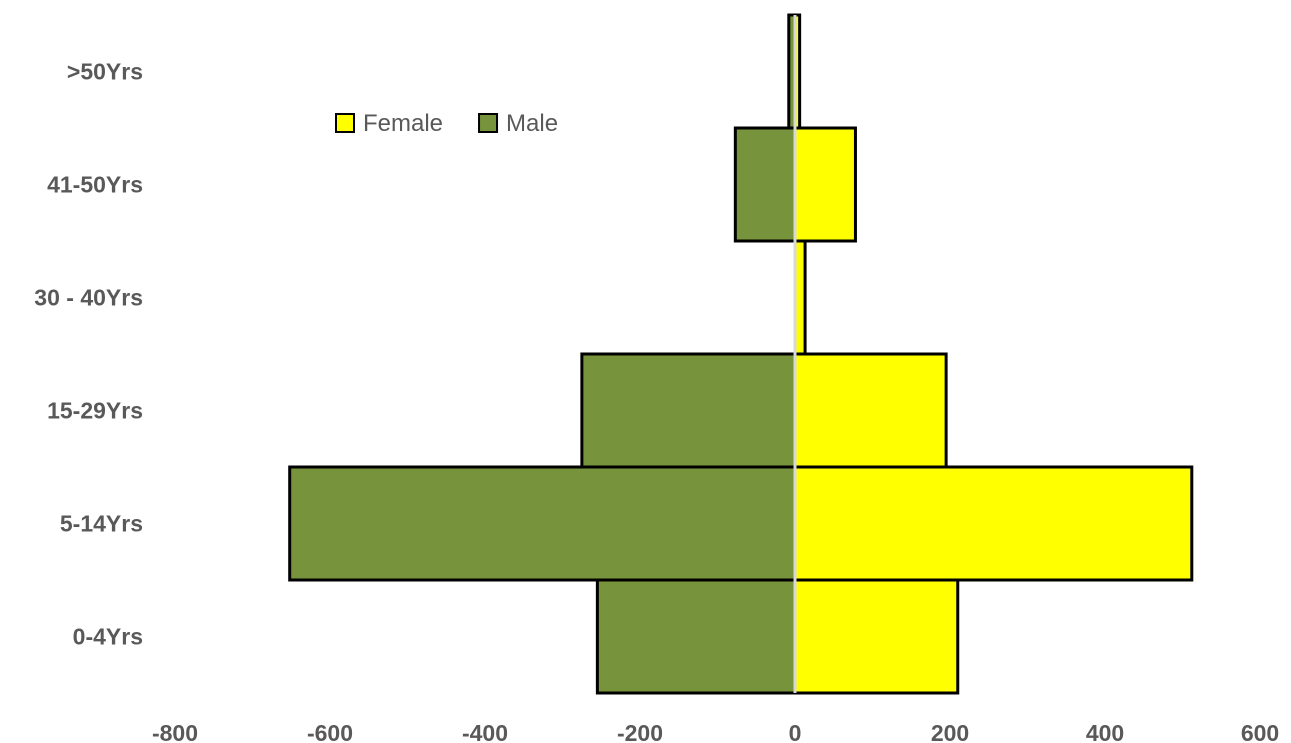 The width and height of the screenshot is (1291, 743). What do you see at coordinates (345, 123) in the screenshot?
I see `legend-swatch-female` at bounding box center [345, 123].